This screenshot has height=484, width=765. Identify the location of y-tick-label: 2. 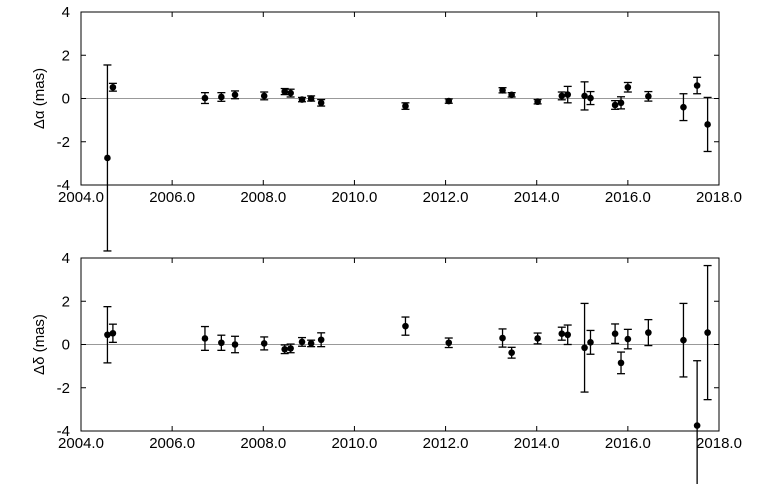
(66, 55).